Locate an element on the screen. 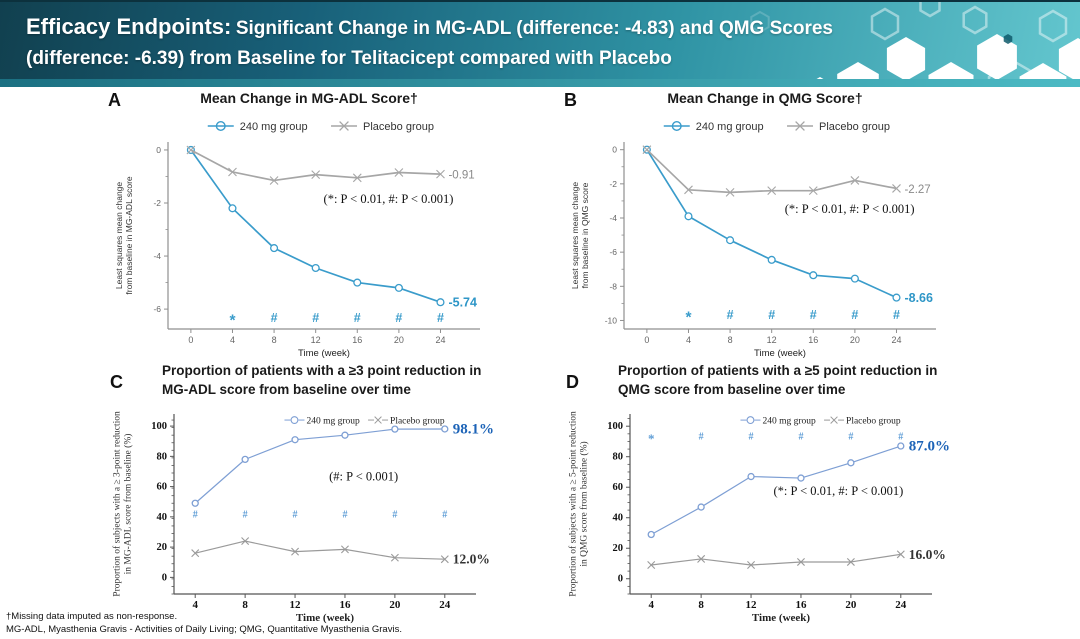 The width and height of the screenshot is (1080, 639). svg-text: -8 is located at coordinates (613, 286).